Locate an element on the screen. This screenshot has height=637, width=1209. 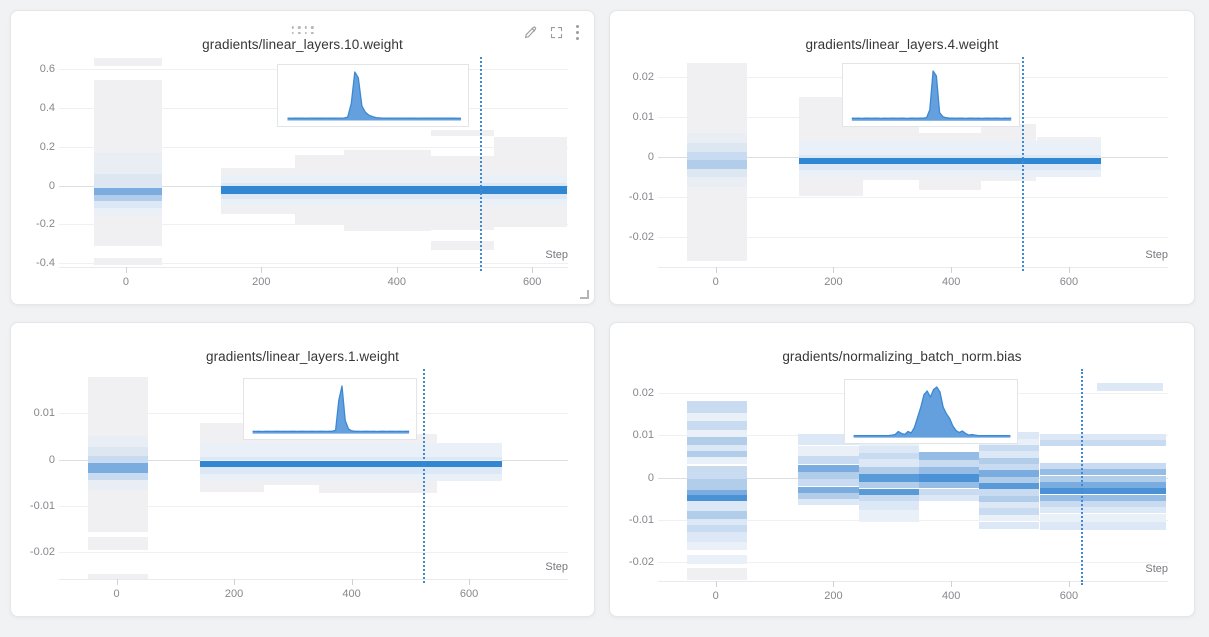
fullscreen-panel-button is located at coordinates (556, 32).